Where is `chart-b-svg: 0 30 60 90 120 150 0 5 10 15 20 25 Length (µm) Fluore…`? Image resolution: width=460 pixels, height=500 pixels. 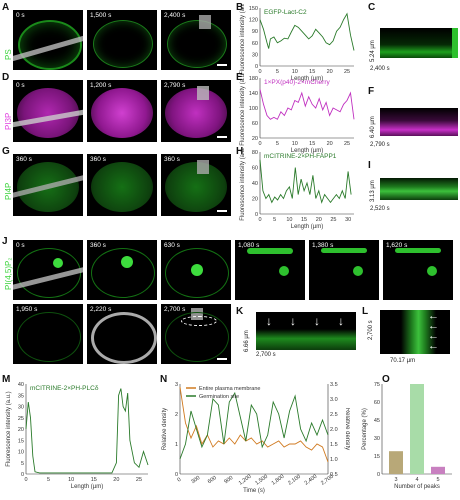 chart-b-svg: 0 30 60 90 120 150 0 5 10 15 20 25 Length (µm) Fluore… is located at coordinates (297, 43).